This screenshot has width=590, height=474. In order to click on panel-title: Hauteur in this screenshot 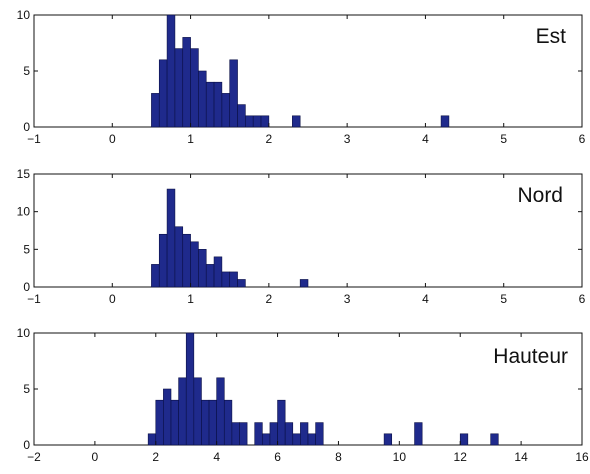, I will do `click(530, 356)`.